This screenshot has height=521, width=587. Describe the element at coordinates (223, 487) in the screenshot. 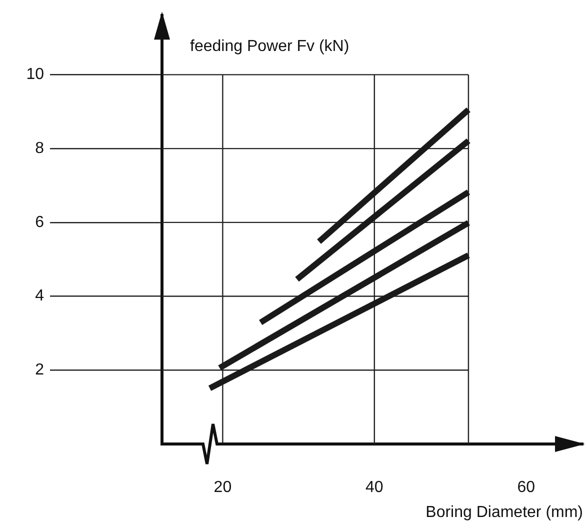

I see `x-tick-label: 20` at that location.